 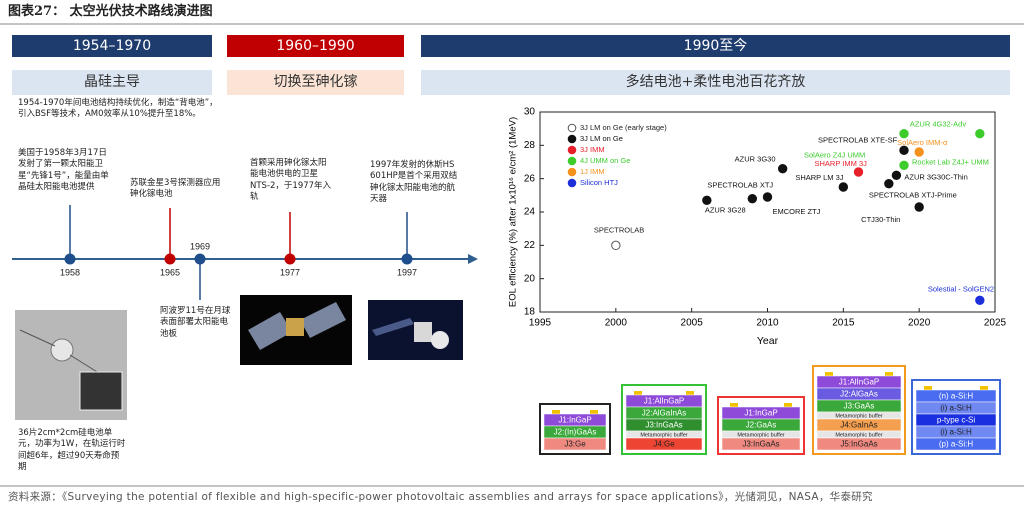 What do you see at coordinates (715, 82) in the screenshot?
I see `phase-theme: 多结电池+柔性电池百花齐放` at bounding box center [715, 82].